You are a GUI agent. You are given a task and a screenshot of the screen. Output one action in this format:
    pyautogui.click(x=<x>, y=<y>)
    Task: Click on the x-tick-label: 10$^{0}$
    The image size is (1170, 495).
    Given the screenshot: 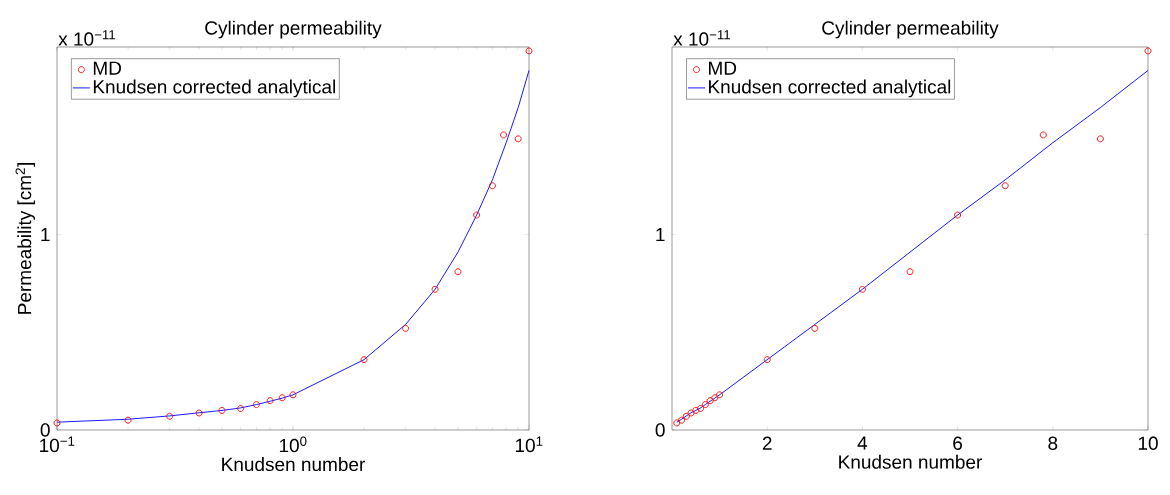 What is the action you would take?
    pyautogui.click(x=293, y=444)
    